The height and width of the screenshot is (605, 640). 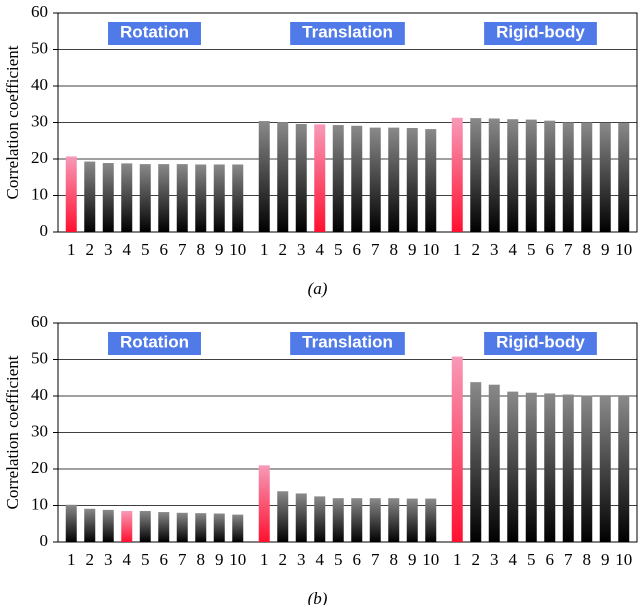 What do you see at coordinates (318, 288) in the screenshot?
I see `panel-caption: (a)` at bounding box center [318, 288].